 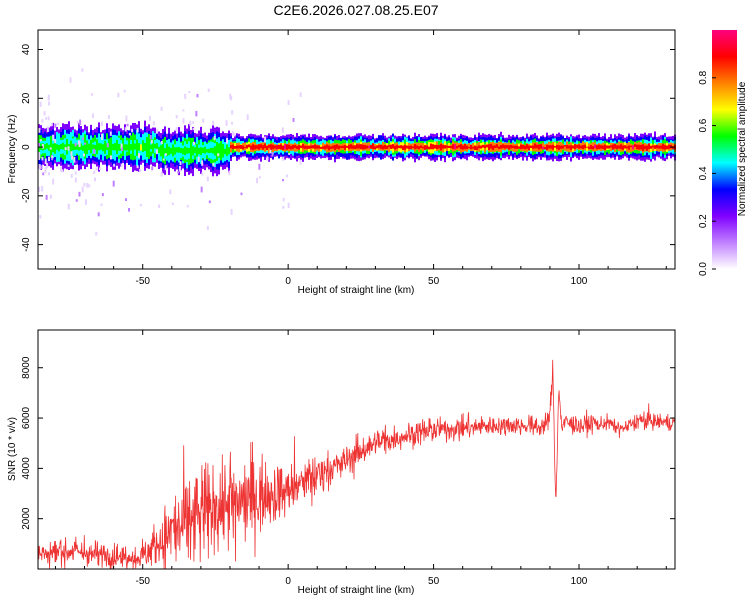 What do you see at coordinates (356, 290) in the screenshot?
I see `spectrogram-xlabel: Height of straight line (km)` at bounding box center [356, 290].